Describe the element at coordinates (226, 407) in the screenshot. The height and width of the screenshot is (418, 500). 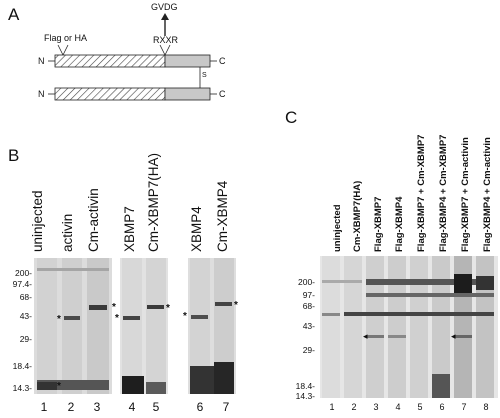
I see `lane-number-b7: 7` at that location.